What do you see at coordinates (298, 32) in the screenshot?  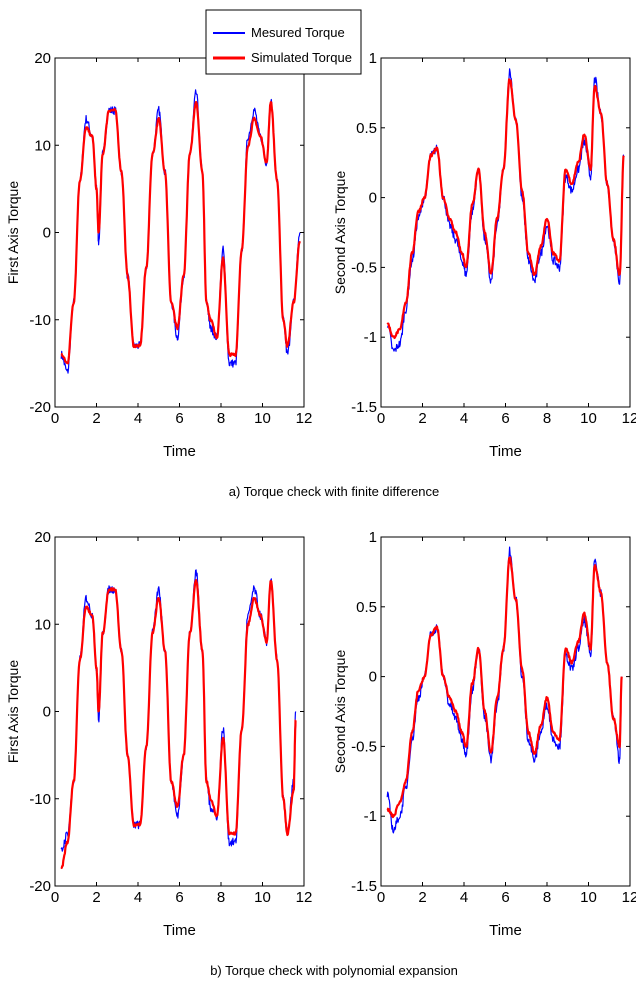 I see `legend-label-measured: Mesured Torque` at bounding box center [298, 32].